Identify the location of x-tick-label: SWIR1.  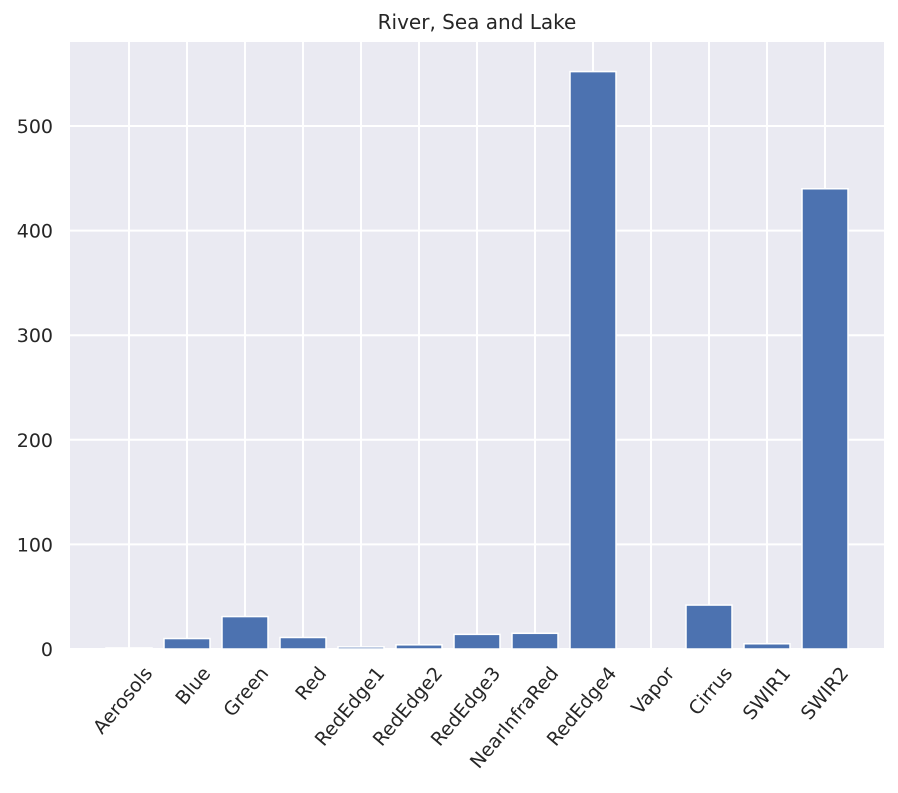
(767, 693).